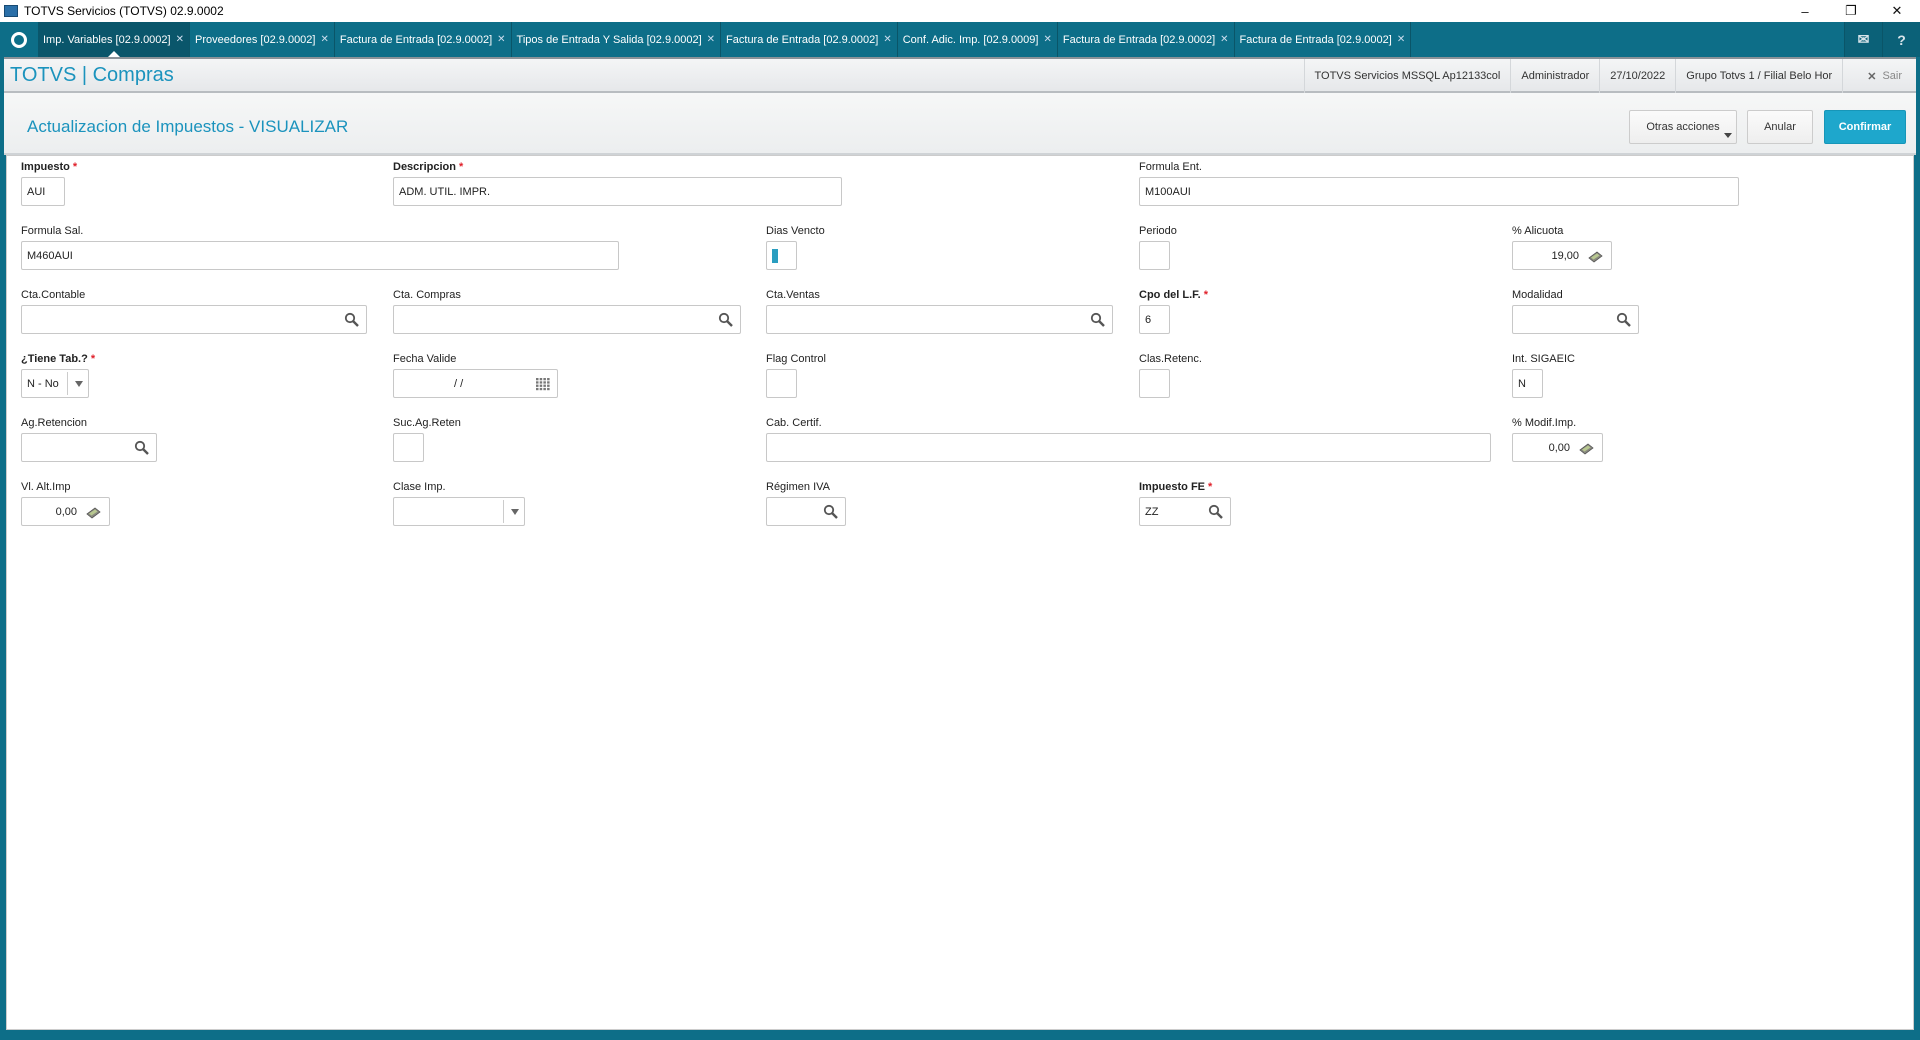 Image resolution: width=1920 pixels, height=1040 pixels. I want to click on field-label: % Modif.Imp., so click(1544, 423).